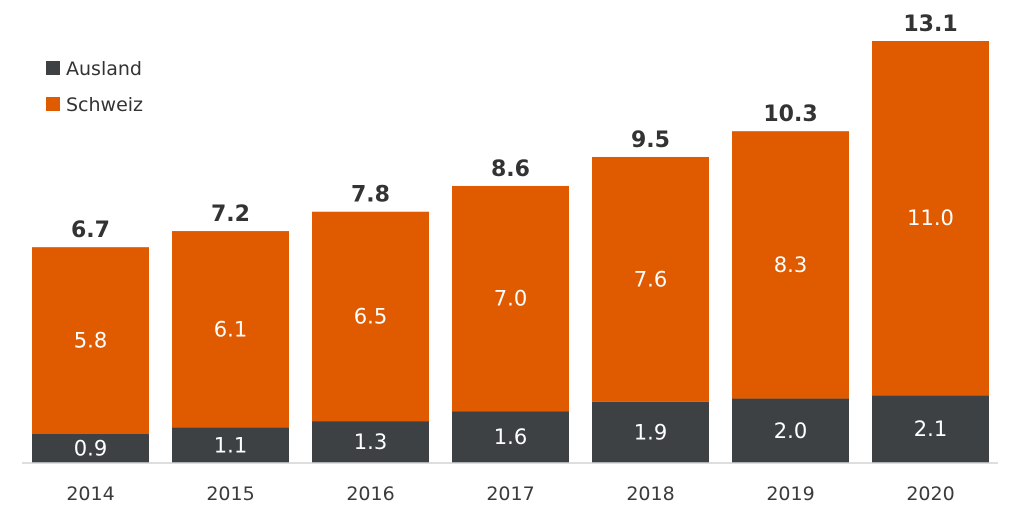  I want to click on bar-schweiz-2015, so click(230, 329).